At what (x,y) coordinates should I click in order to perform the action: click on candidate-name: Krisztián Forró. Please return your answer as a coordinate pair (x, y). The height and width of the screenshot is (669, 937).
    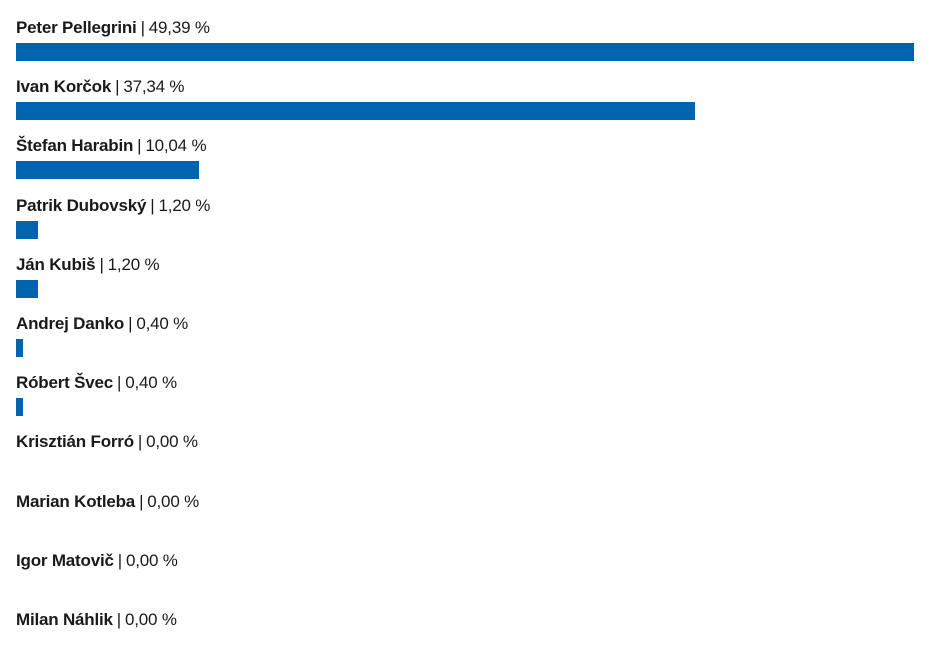
    Looking at the image, I should click on (75, 442).